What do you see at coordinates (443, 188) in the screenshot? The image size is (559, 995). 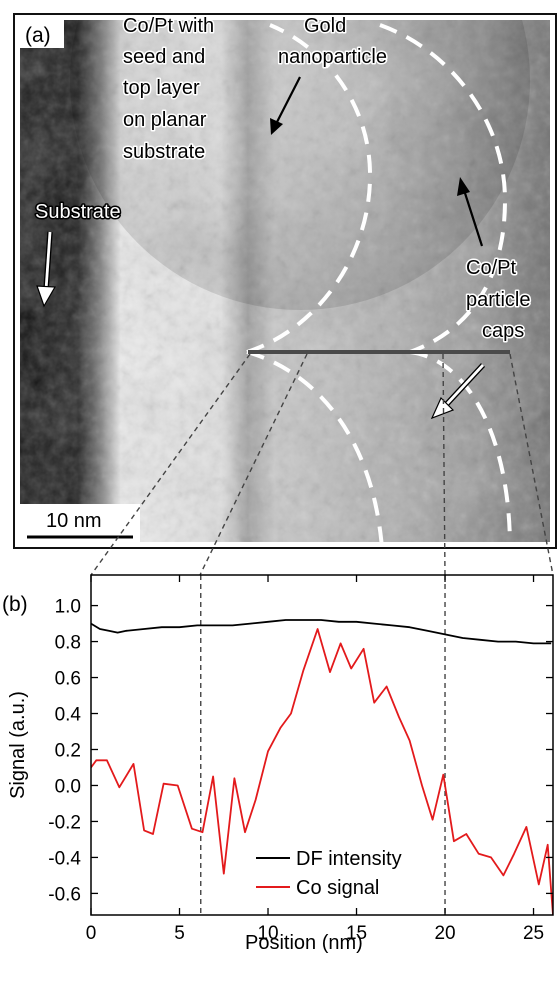 I see `particle-outline-upper-outer` at bounding box center [443, 188].